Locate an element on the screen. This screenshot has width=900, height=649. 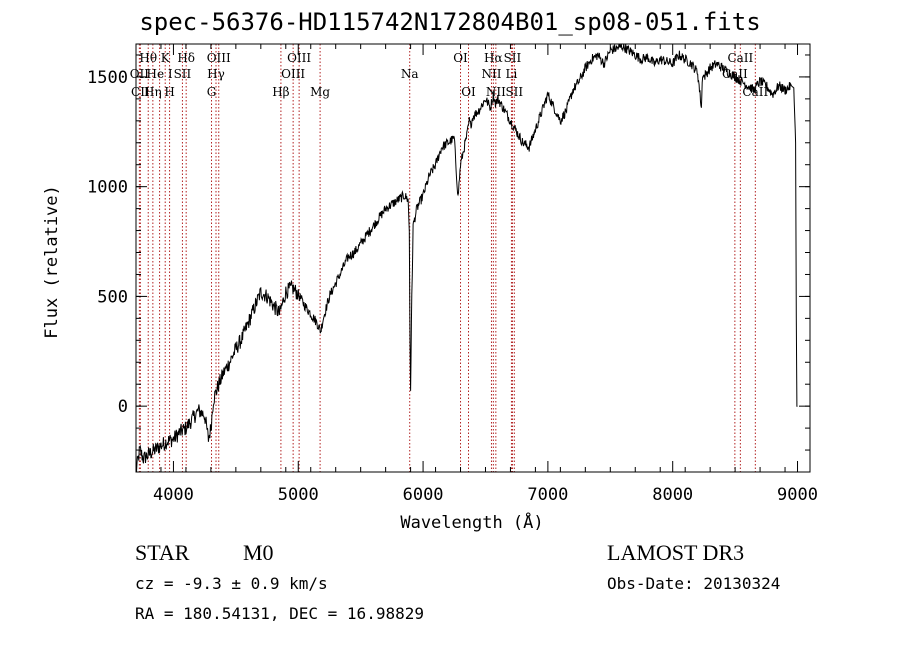
line-marker-label-25: CaII is located at coordinates (740, 58).